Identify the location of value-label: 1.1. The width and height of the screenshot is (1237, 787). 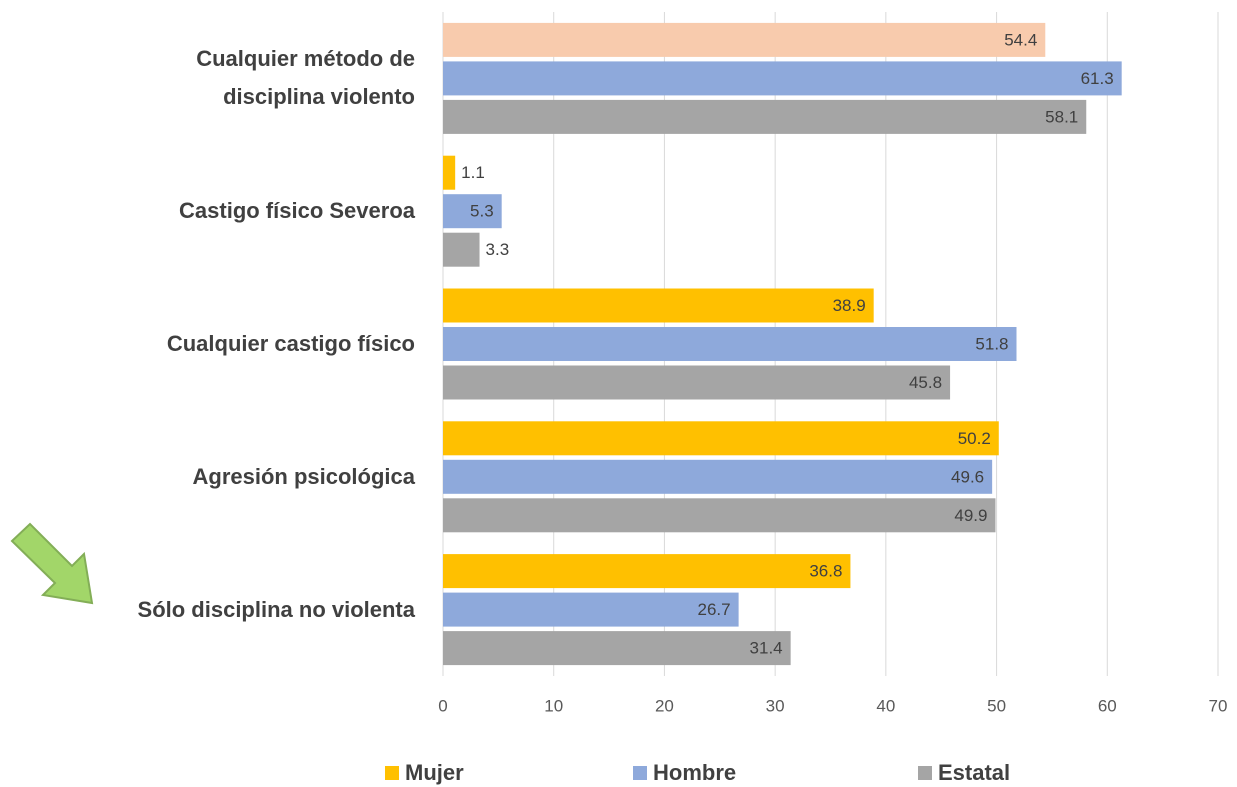
(473, 172).